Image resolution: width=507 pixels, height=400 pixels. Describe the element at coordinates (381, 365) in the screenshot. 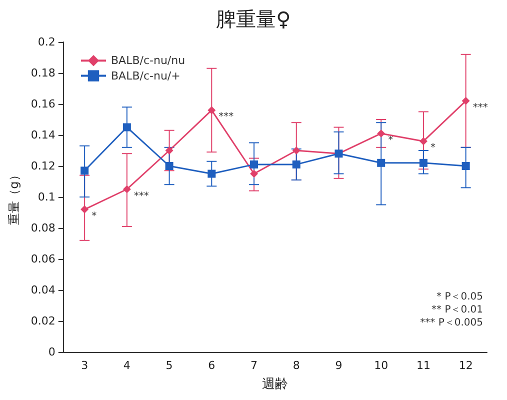

I see `x-tick-label: 10` at that location.